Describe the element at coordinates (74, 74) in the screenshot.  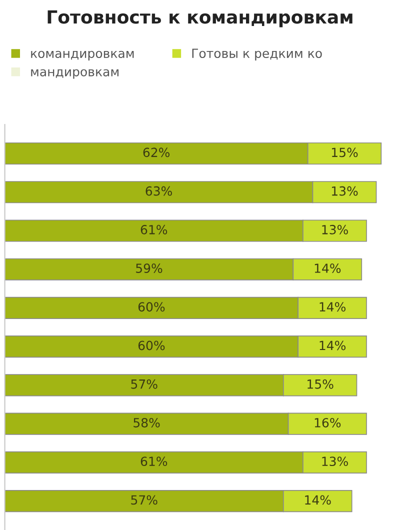
I see `legend-label: мандировкам` at that location.